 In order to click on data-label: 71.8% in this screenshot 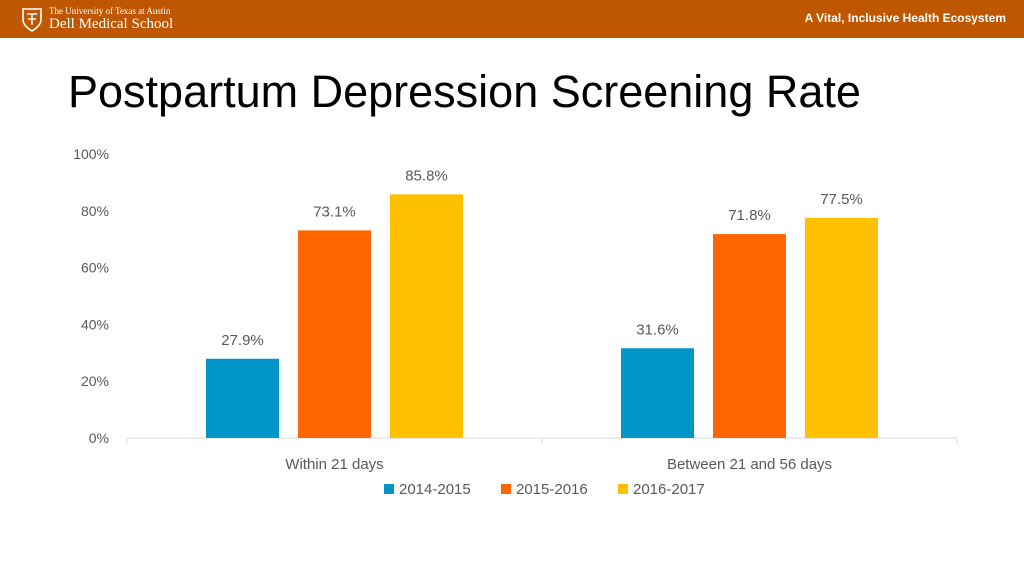, I will do `click(749, 215)`.